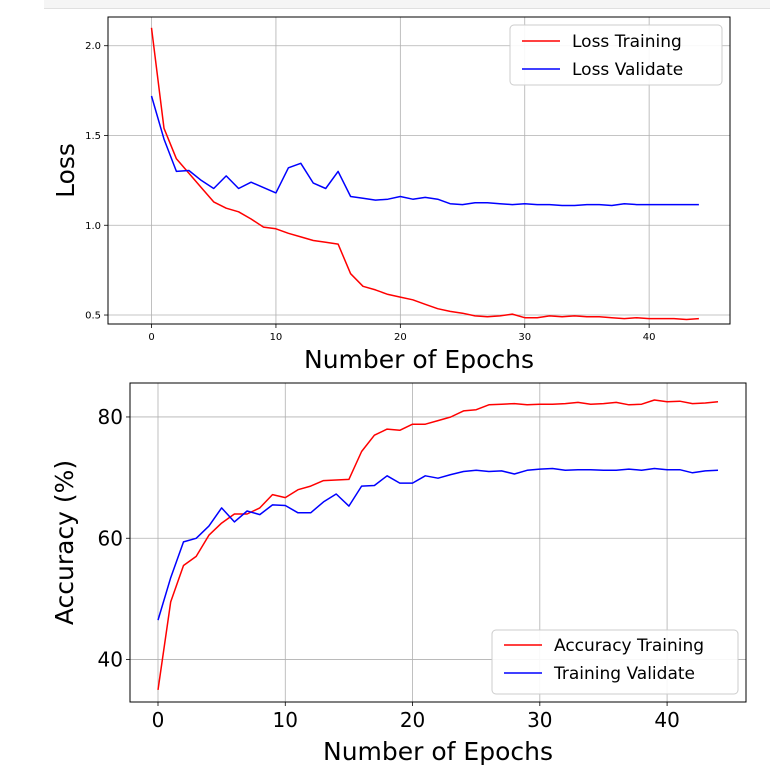  I want to click on y-axis-label: Accuracy (%), so click(64, 542).